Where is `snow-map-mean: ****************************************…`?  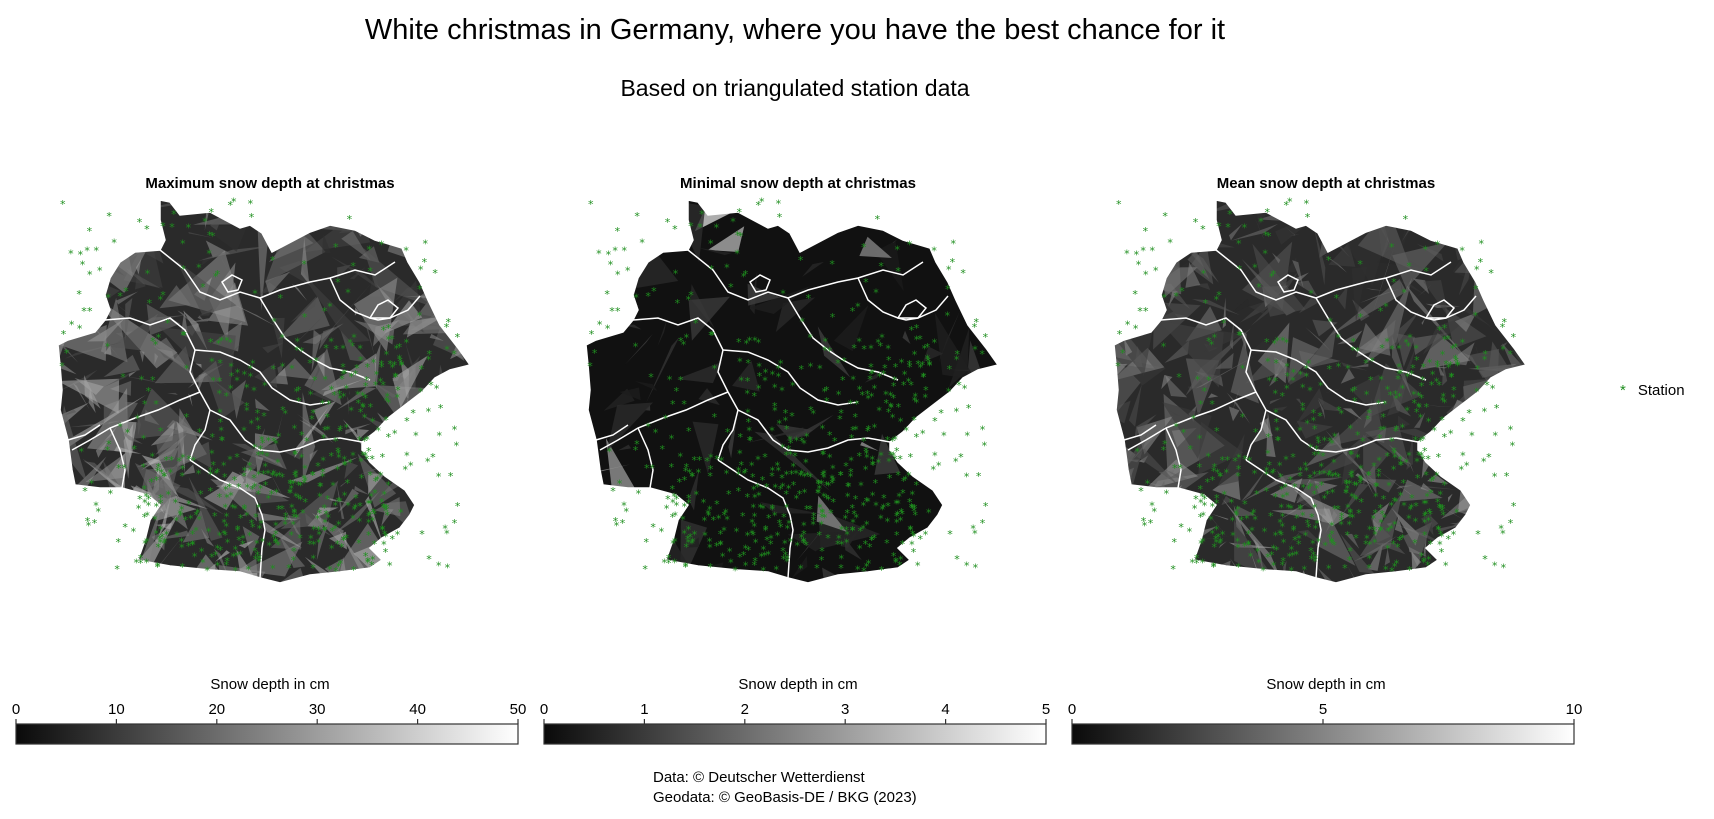 snow-map-mean: ****************************************… is located at coordinates (1320, 390).